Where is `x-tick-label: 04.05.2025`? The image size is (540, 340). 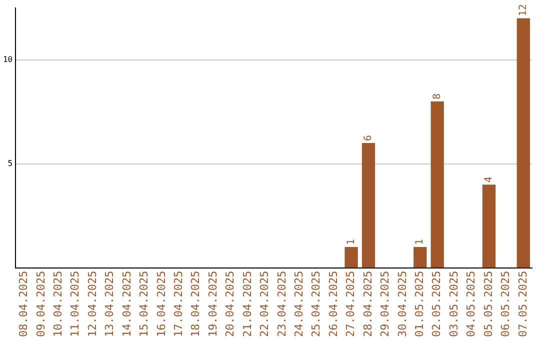 x-tick-label: 04.05.2025 is located at coordinates (471, 304).